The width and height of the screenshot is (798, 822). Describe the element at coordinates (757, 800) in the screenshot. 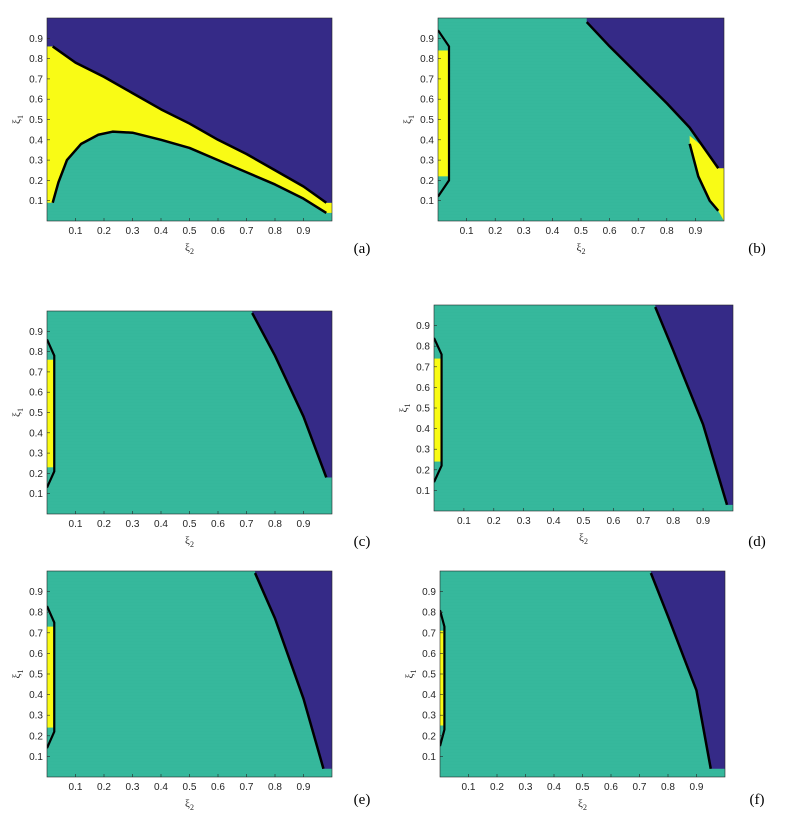

I see `panel-label: (f)` at that location.